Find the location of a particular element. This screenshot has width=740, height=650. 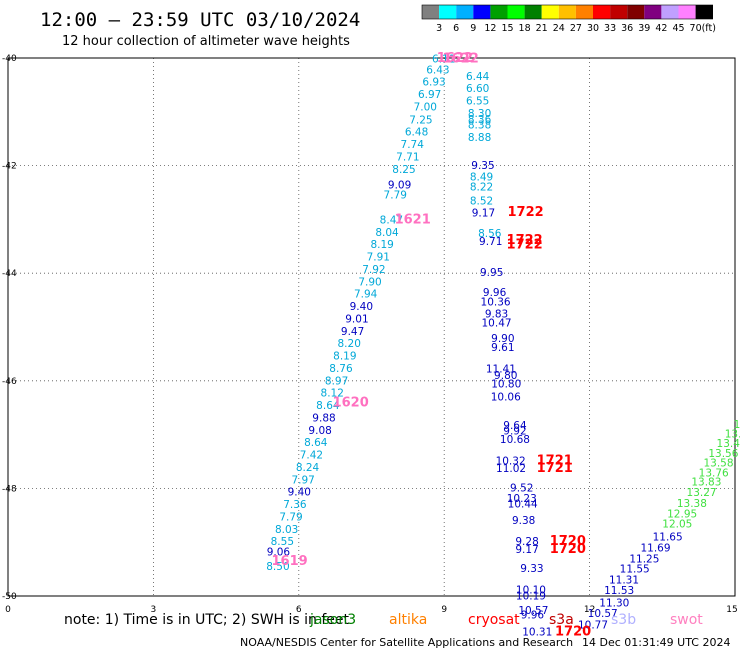

color-scale-tick-label: 6 is located at coordinates (456, 28).